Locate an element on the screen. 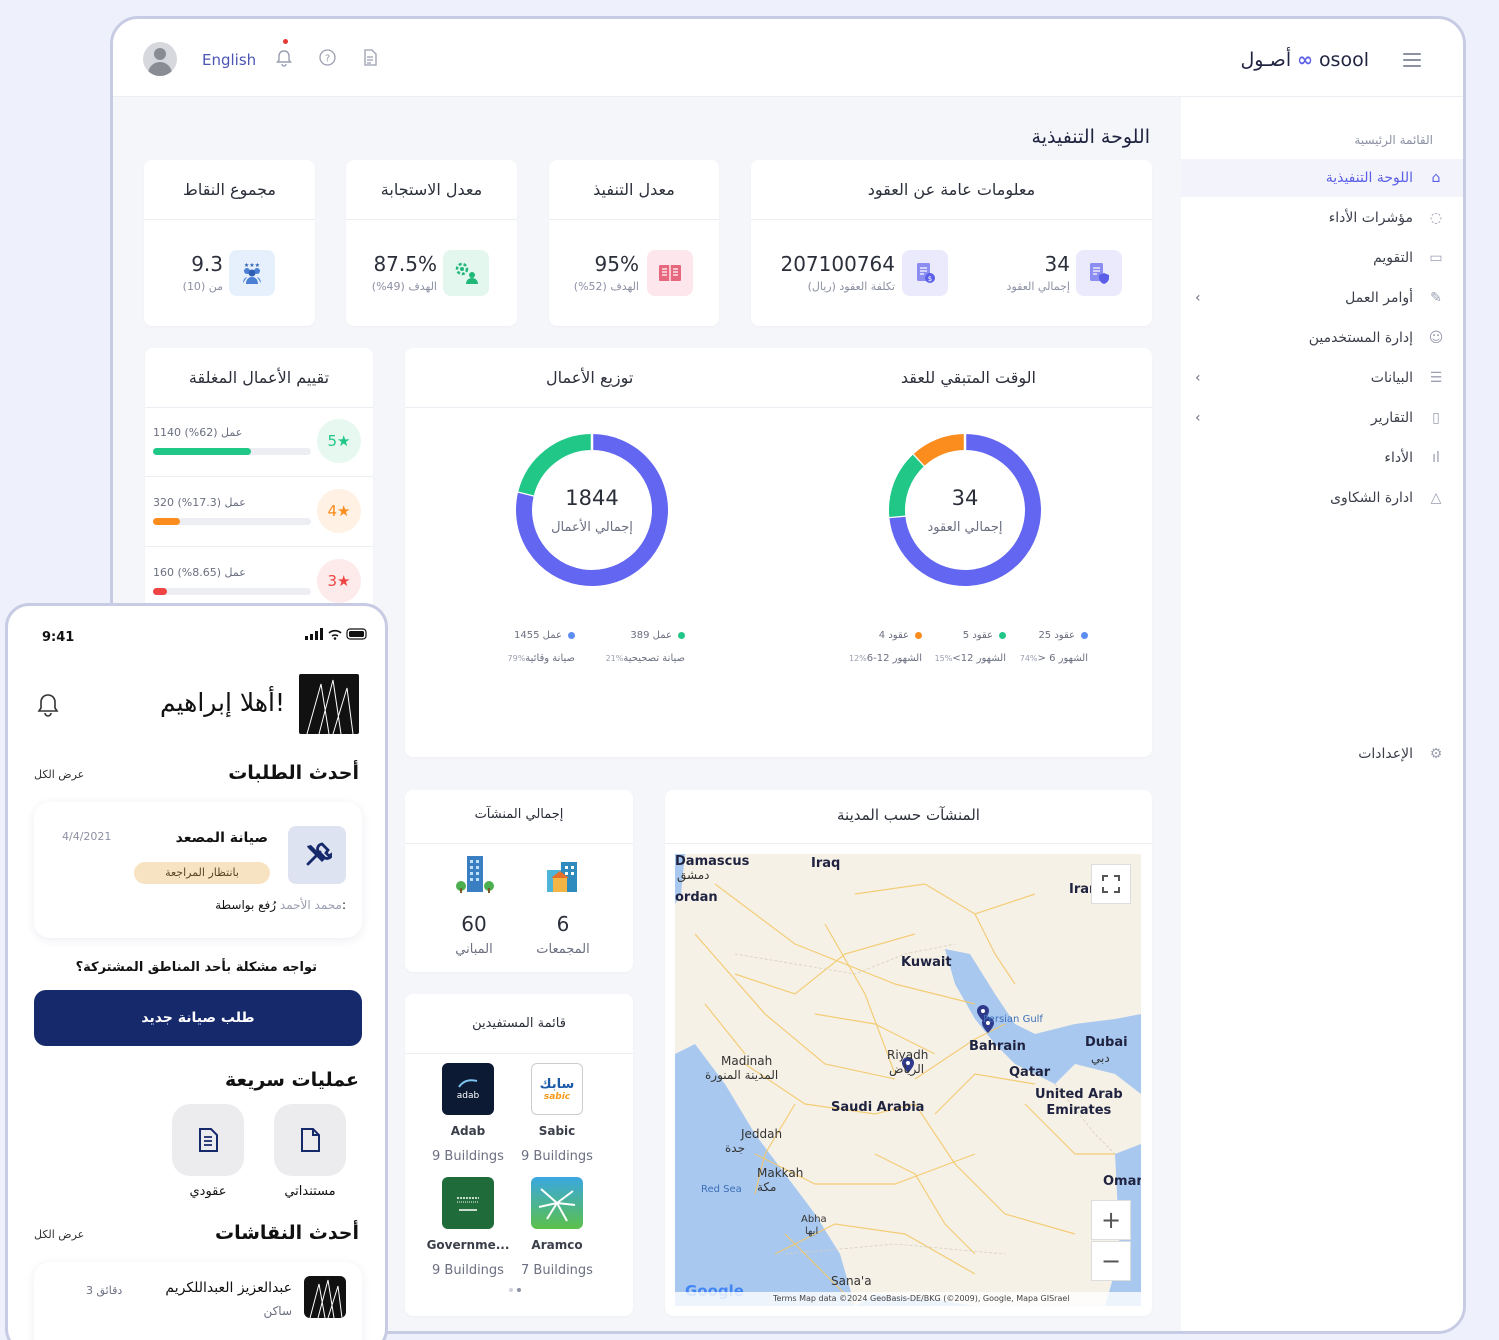 The height and width of the screenshot is (1340, 1499). sidebar-item-label: التقارير is located at coordinates (1391, 418).